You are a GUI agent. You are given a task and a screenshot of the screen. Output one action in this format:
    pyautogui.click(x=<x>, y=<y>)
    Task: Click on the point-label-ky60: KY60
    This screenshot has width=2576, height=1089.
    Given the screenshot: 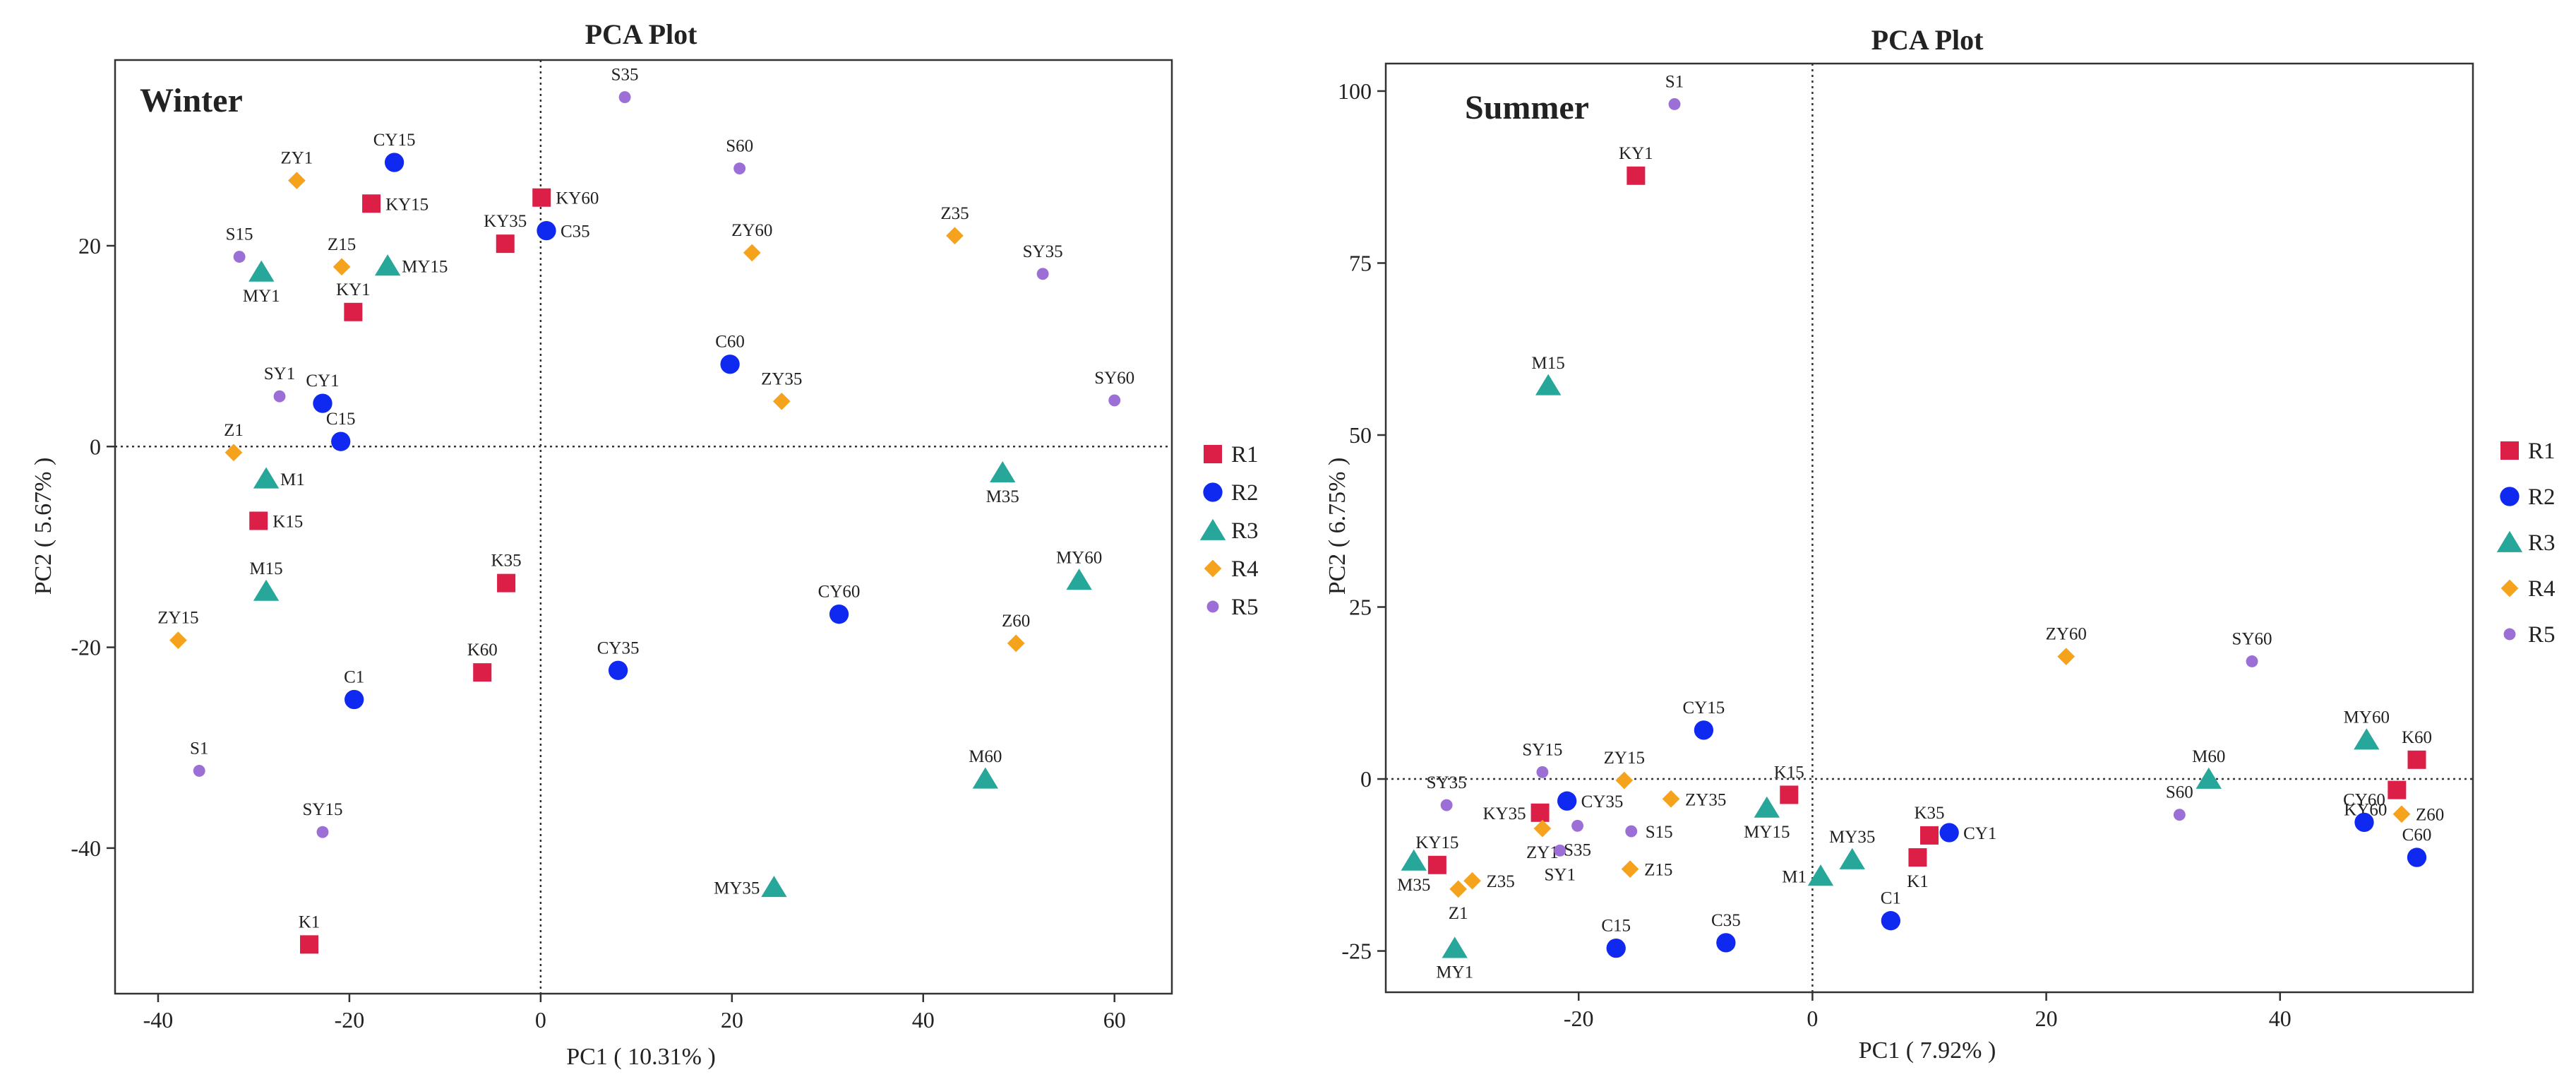 What is the action you would take?
    pyautogui.click(x=577, y=199)
    